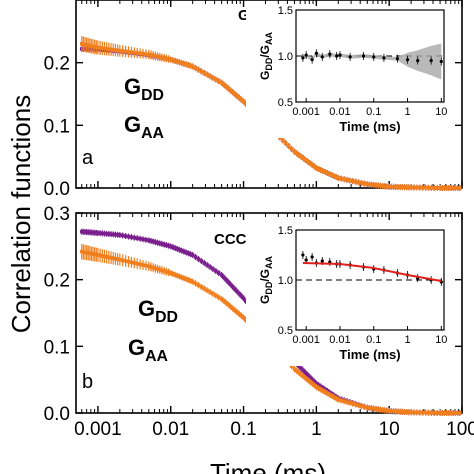 This screenshot has height=474, width=474. What do you see at coordinates (269, 261) in the screenshot?
I see `inset-y-axis-label-sub2: AA` at bounding box center [269, 261].